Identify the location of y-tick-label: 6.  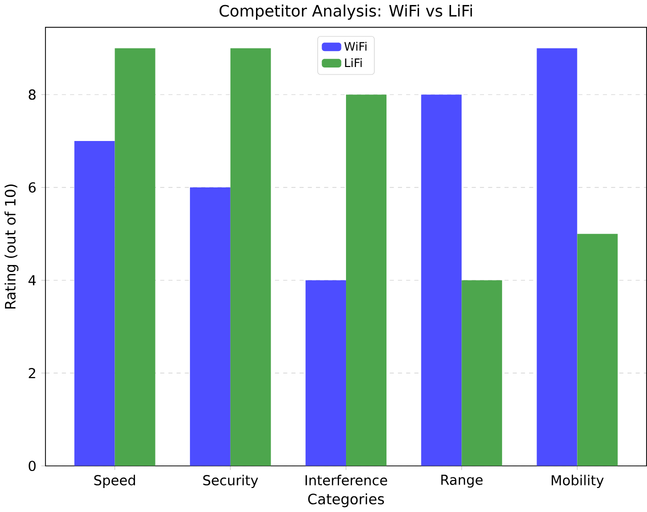
(32, 187).